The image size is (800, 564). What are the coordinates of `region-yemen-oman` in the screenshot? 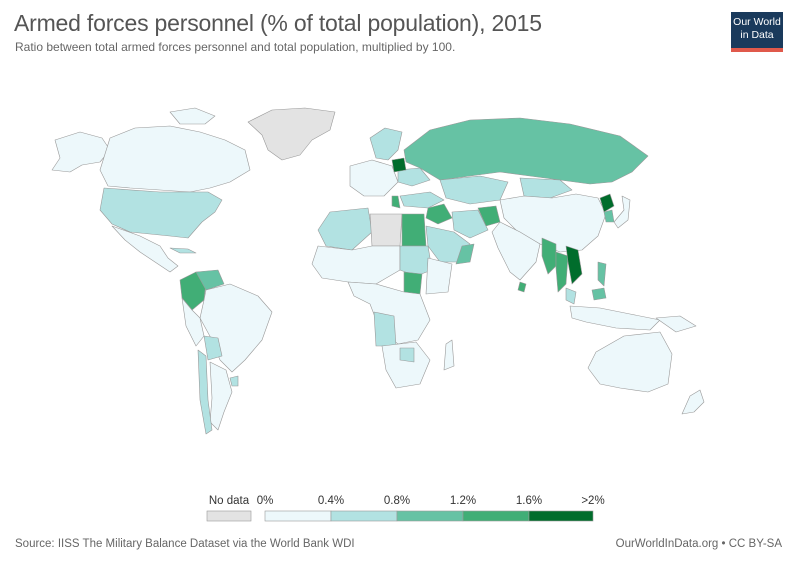 It's located at (465, 254).